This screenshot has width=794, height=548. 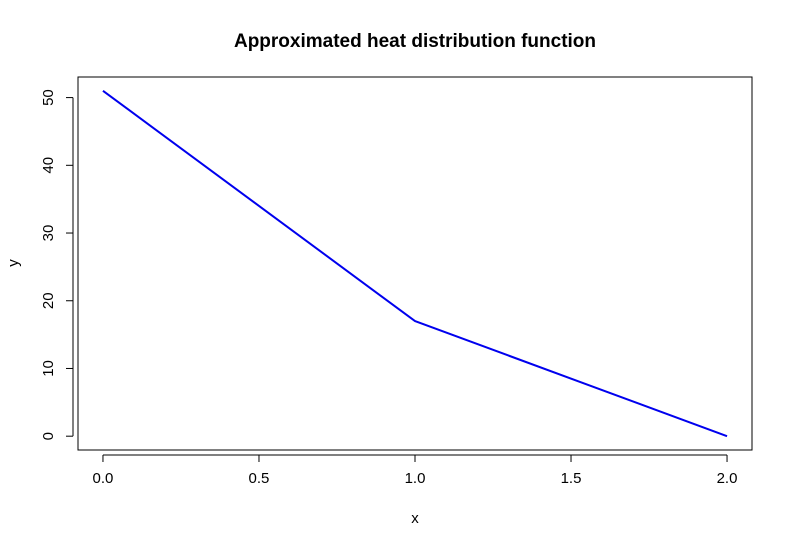 What do you see at coordinates (48, 97) in the screenshot?
I see `y-tick-label: 50` at bounding box center [48, 97].